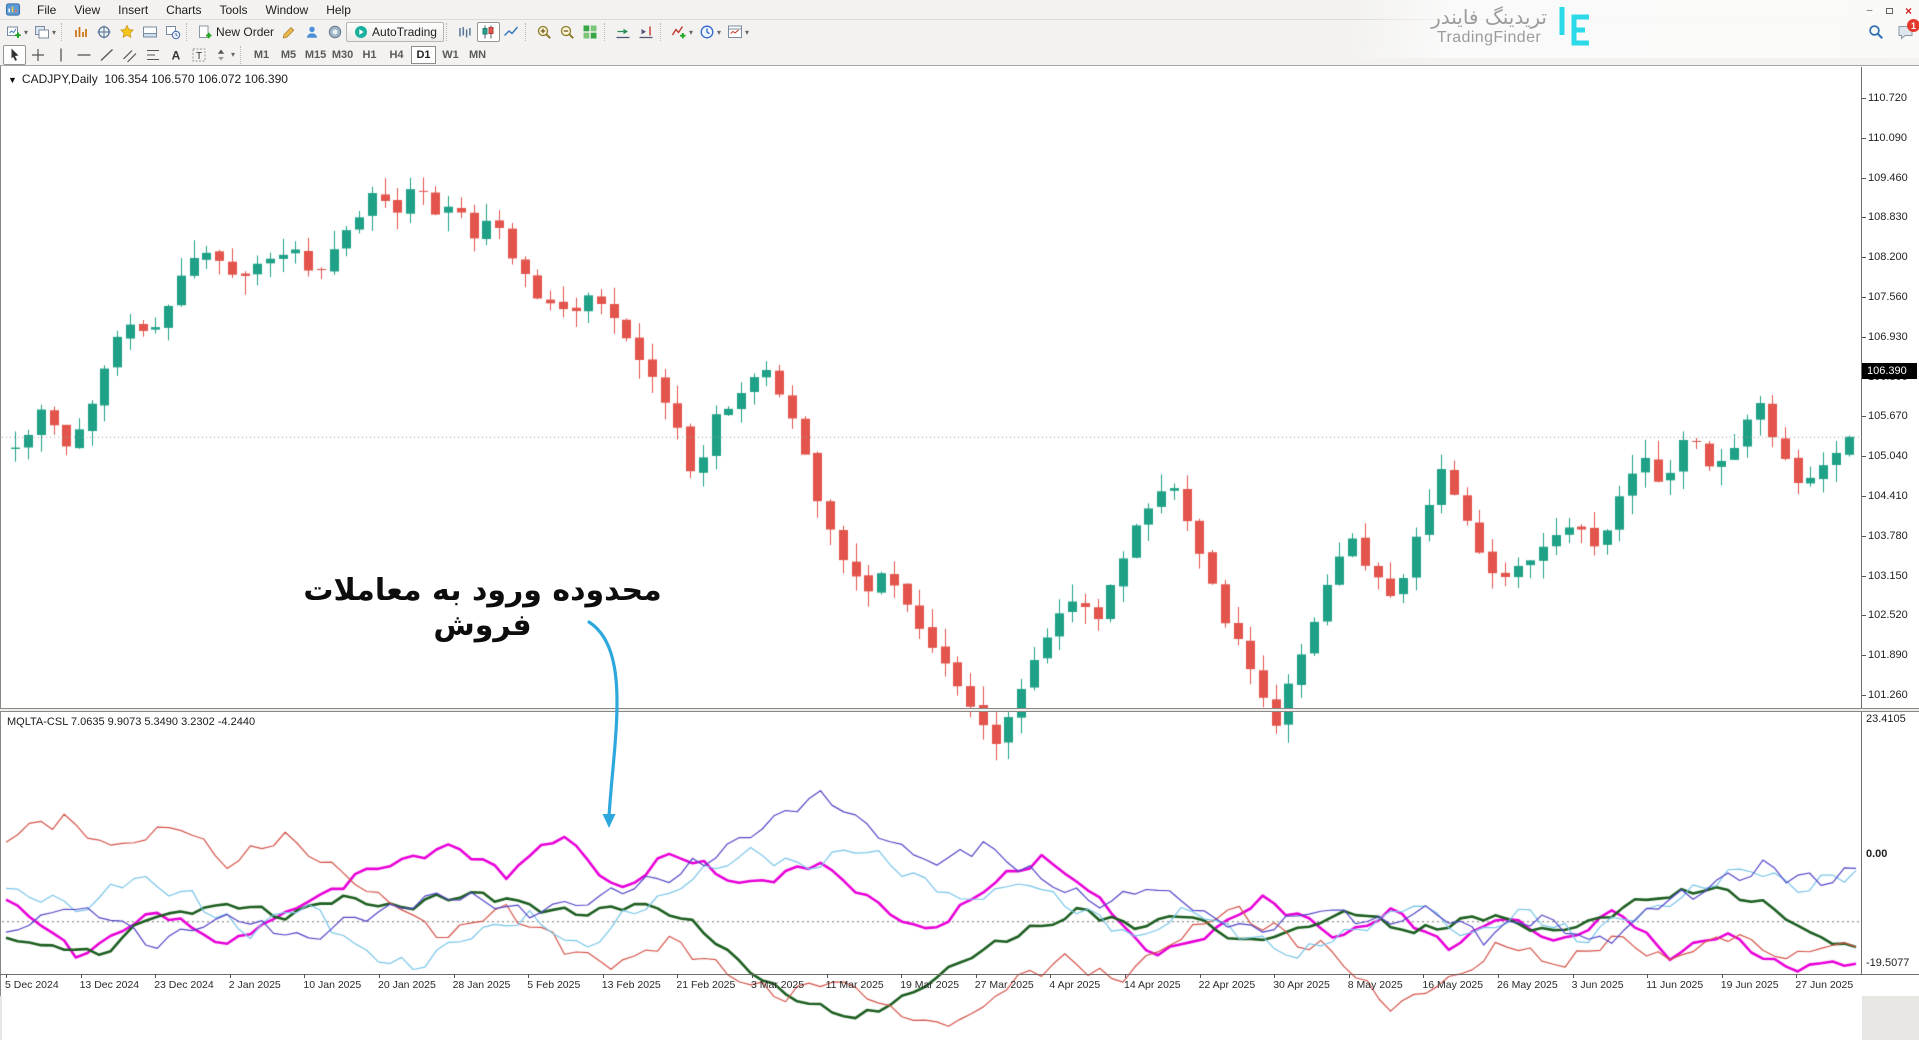 This screenshot has height=1040, width=1919. Describe the element at coordinates (710, 32) in the screenshot. I see `periods-button: ▾` at that location.